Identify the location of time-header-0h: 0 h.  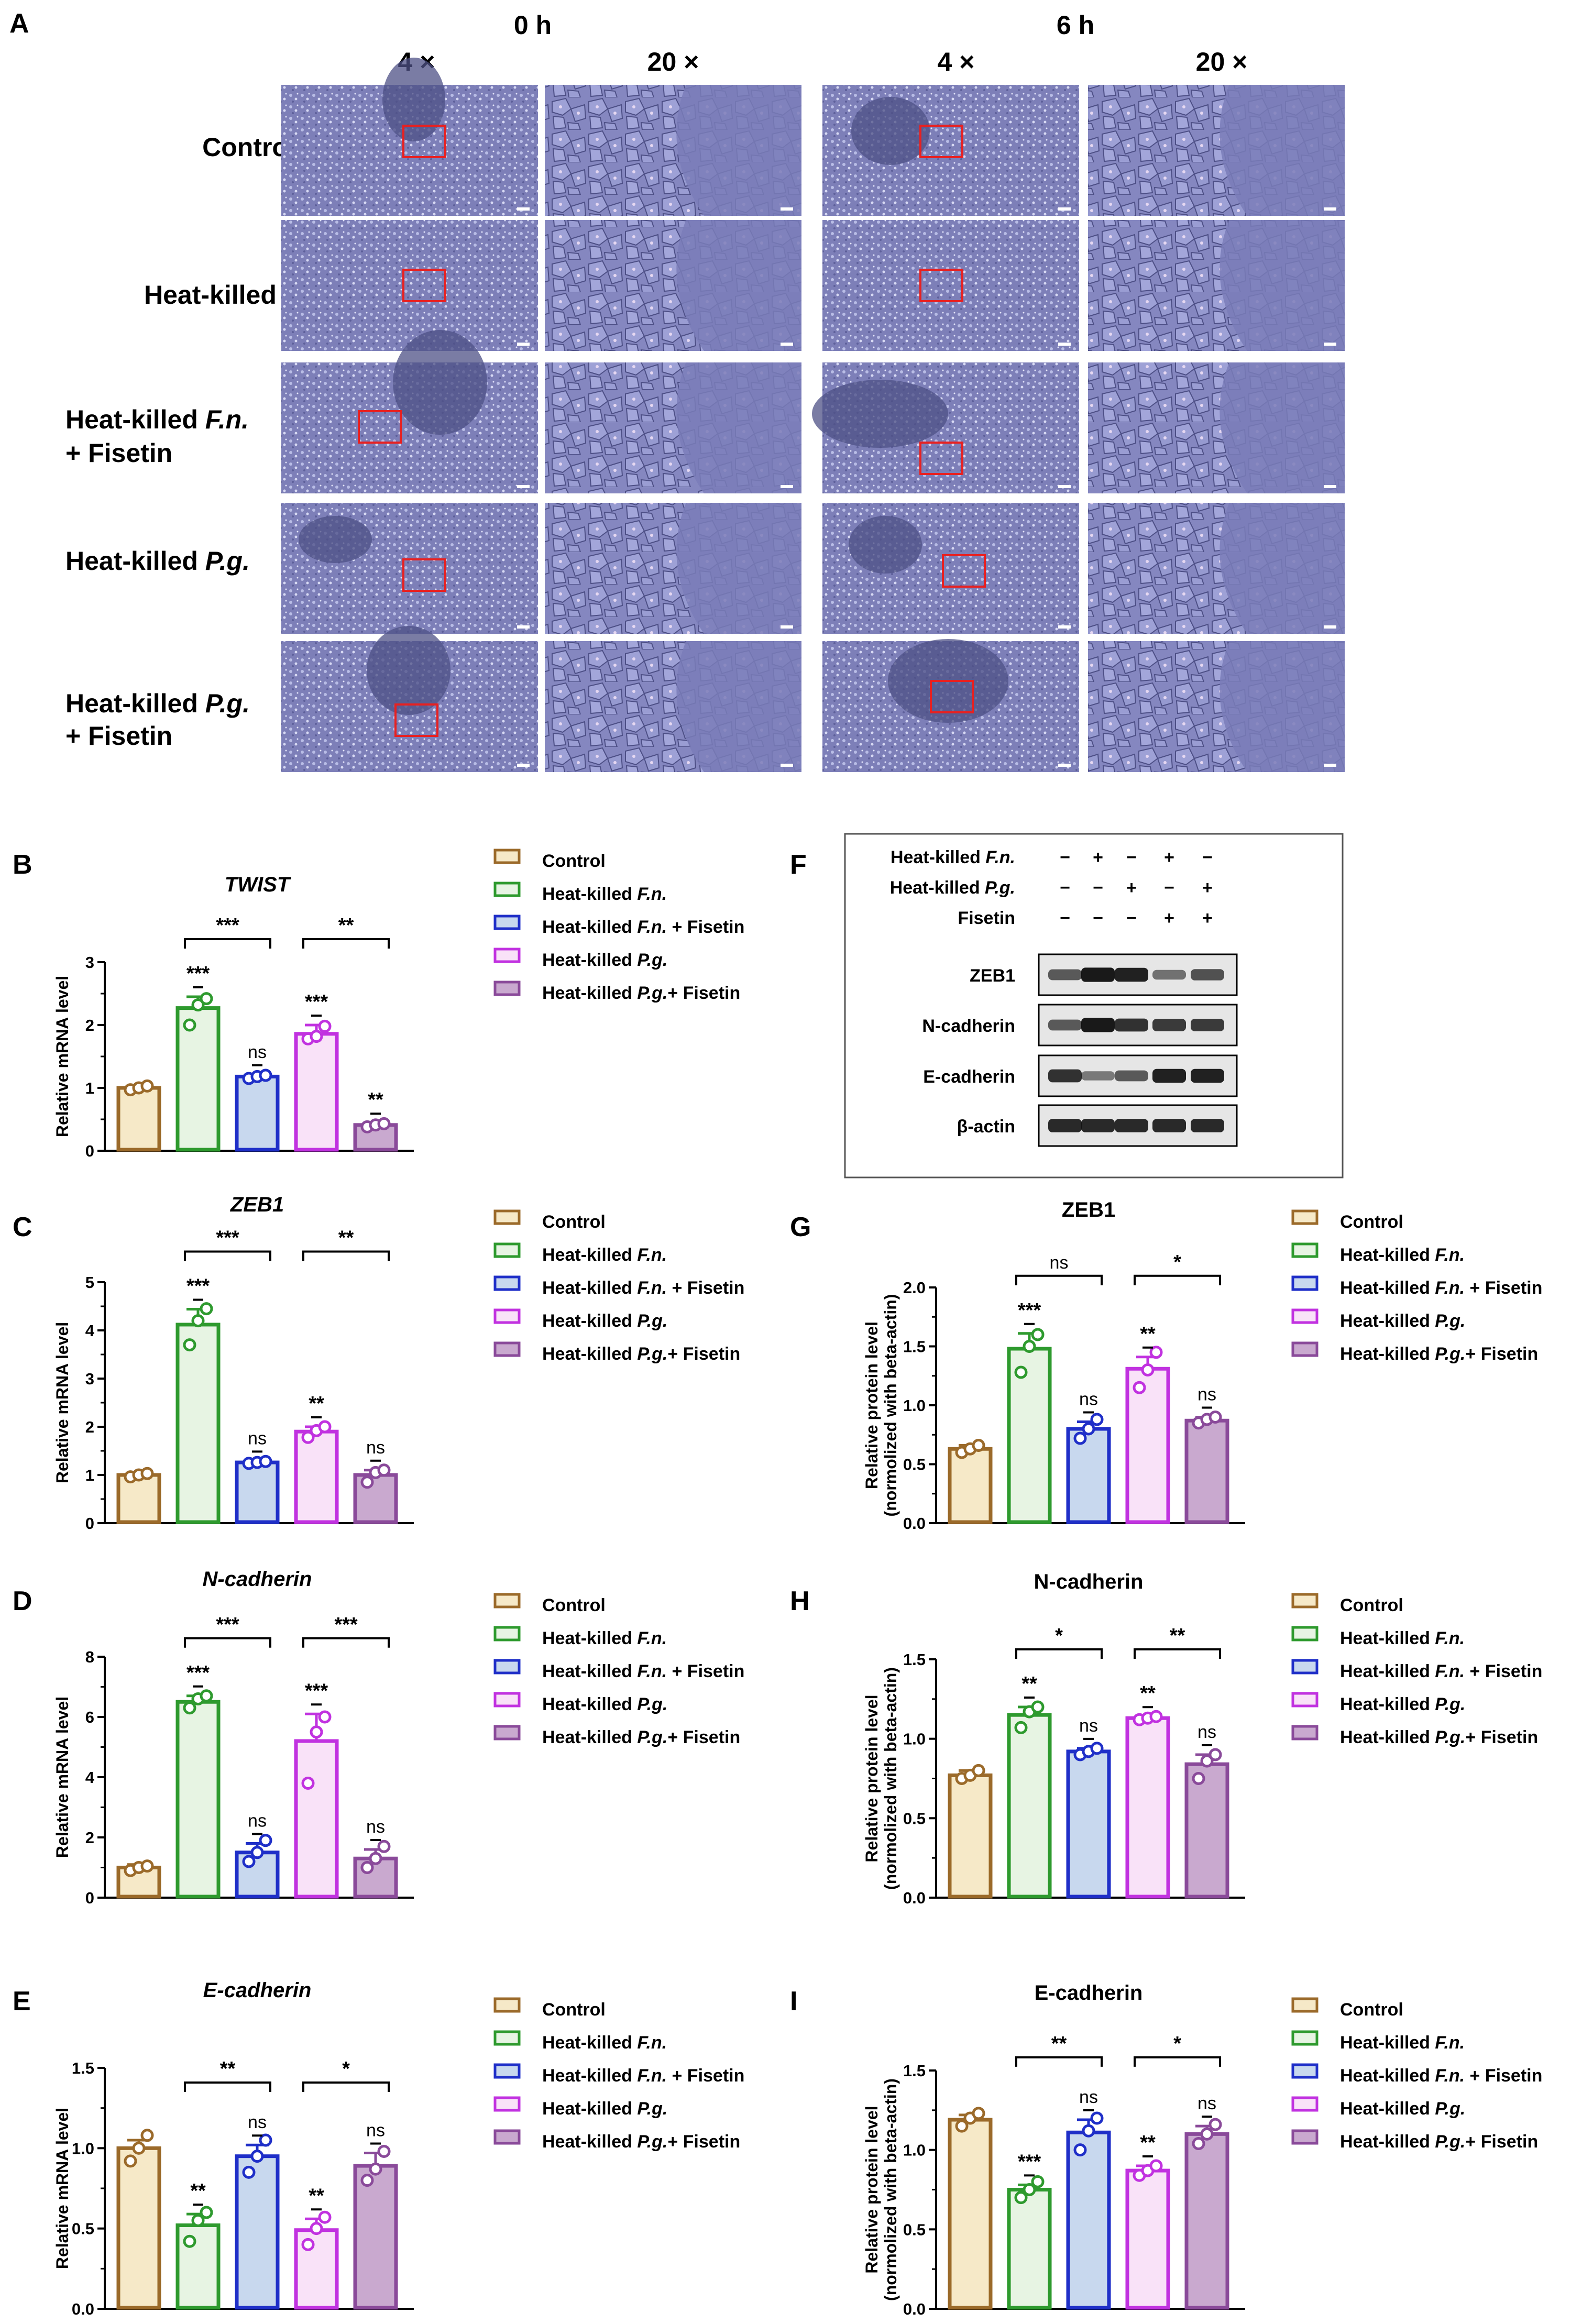
(533, 25).